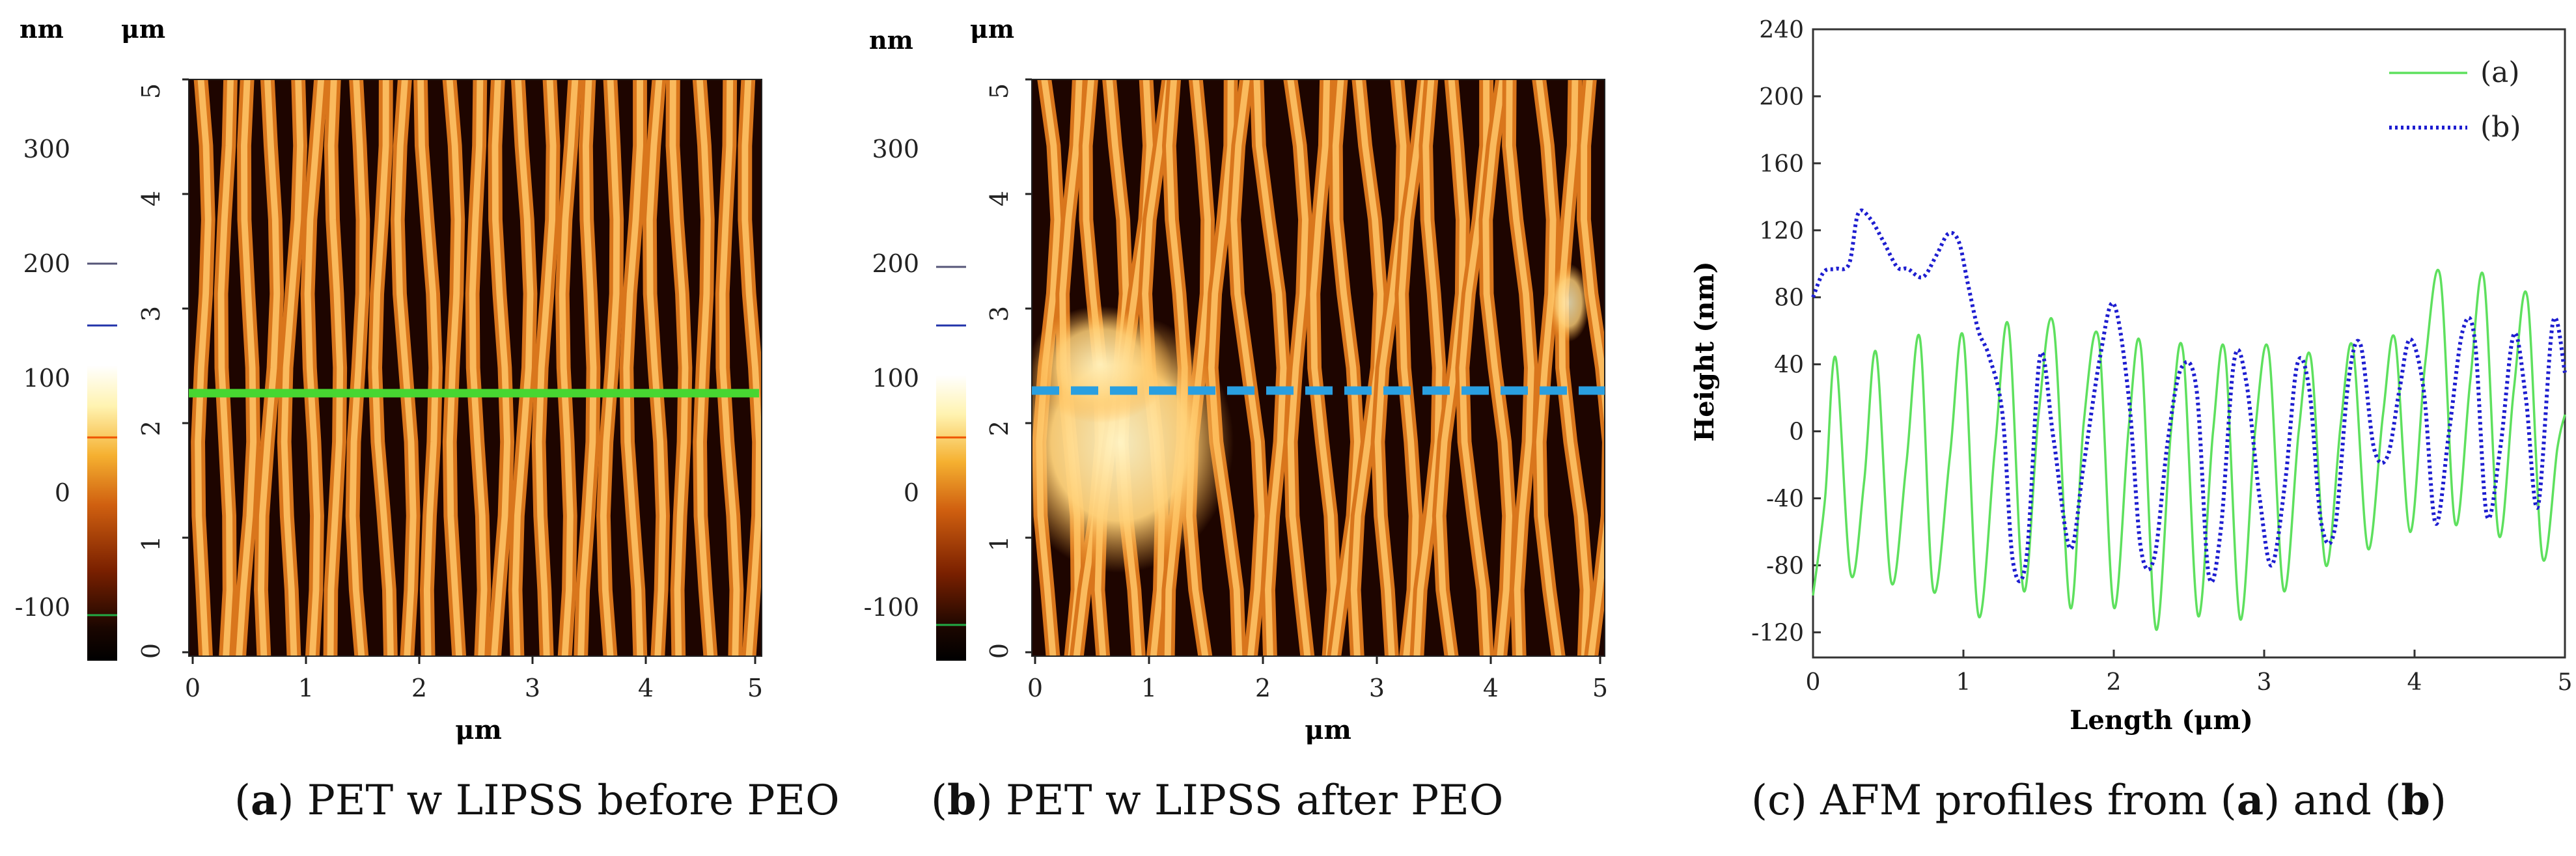 This screenshot has width=2576, height=856. What do you see at coordinates (961, 800) in the screenshot?
I see `caption-letter: b` at bounding box center [961, 800].